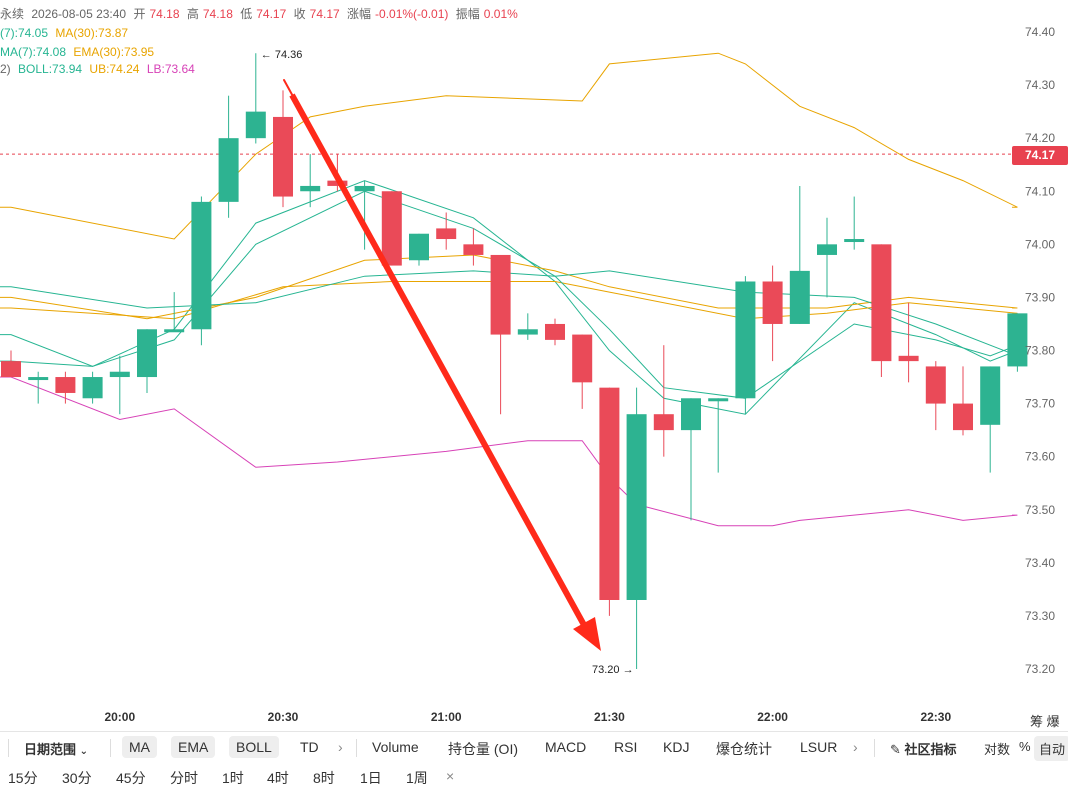 The height and width of the screenshot is (792, 1068). What do you see at coordinates (527, 717) in the screenshot?
I see `x-axis: 20:00 20:30 21:00 21:30 22:00 22:30` at bounding box center [527, 717].